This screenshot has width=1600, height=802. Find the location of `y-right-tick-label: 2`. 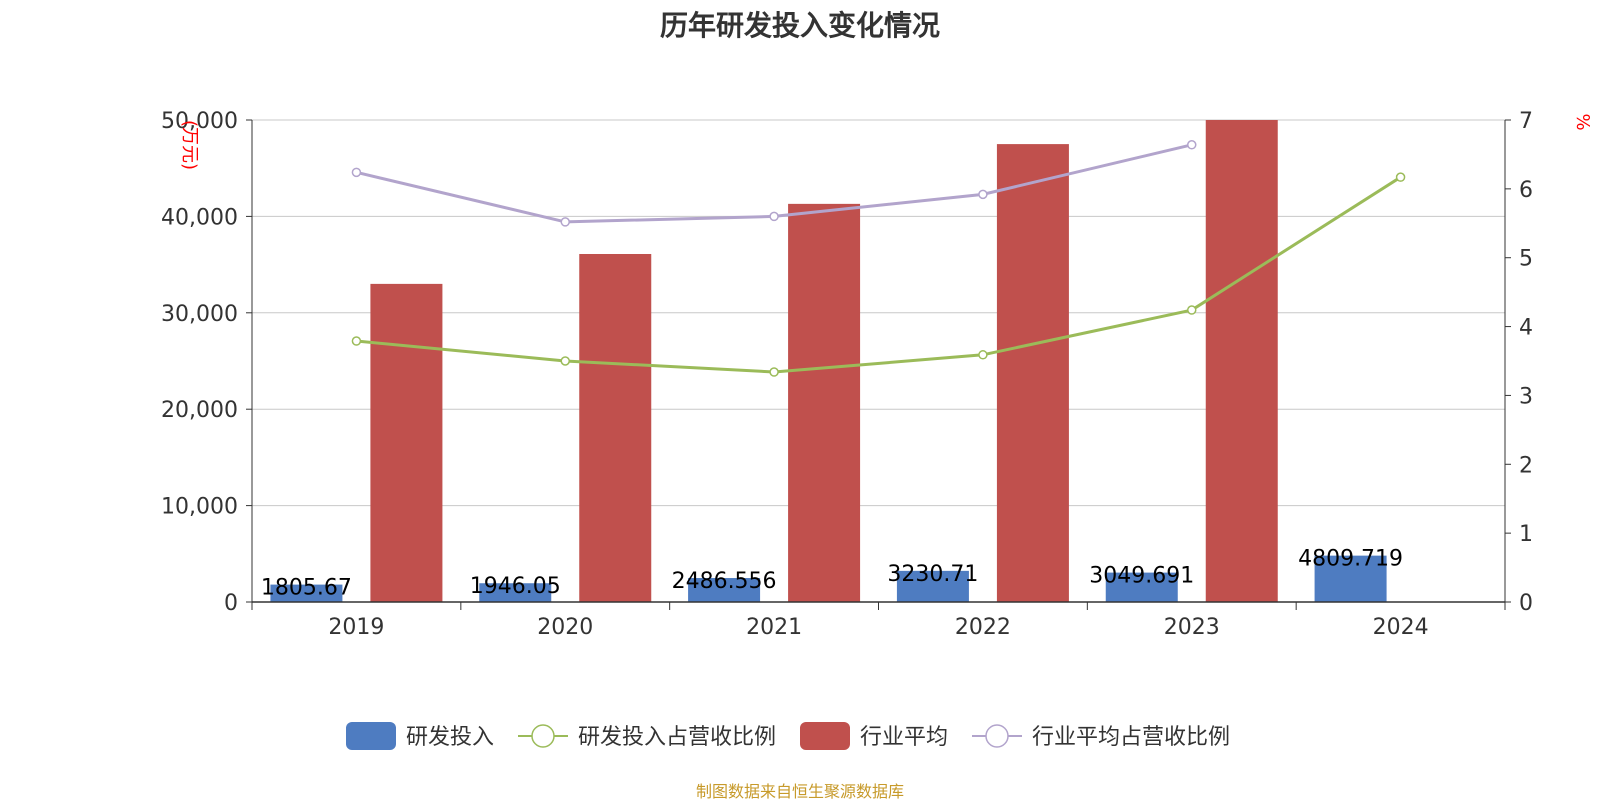

y-right-tick-label: 2 is located at coordinates (1526, 465).